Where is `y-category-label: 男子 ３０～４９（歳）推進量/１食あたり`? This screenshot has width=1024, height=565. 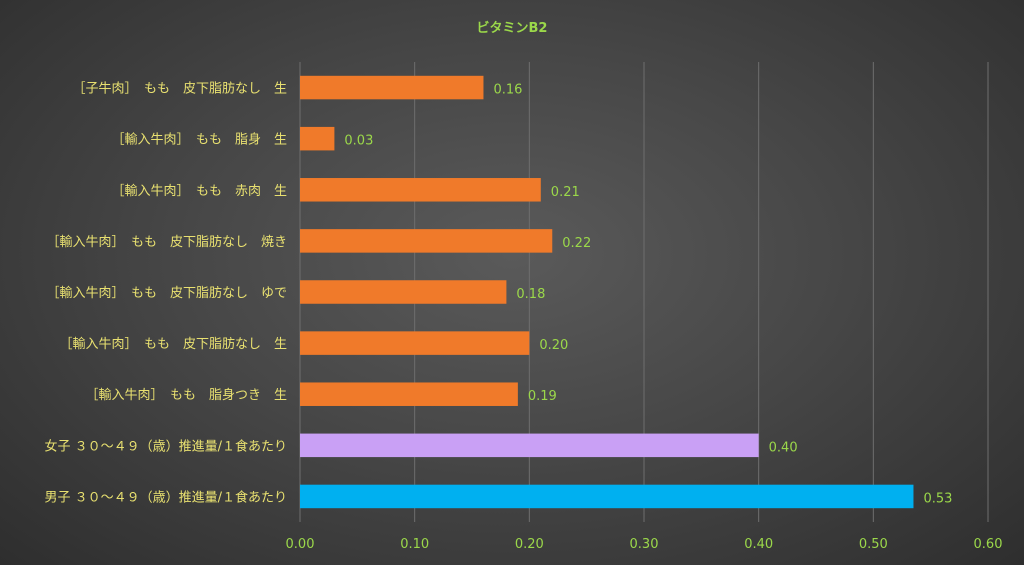 y-category-label: 男子 ３０～４９（歳）推進量/１食あたり is located at coordinates (165, 497).